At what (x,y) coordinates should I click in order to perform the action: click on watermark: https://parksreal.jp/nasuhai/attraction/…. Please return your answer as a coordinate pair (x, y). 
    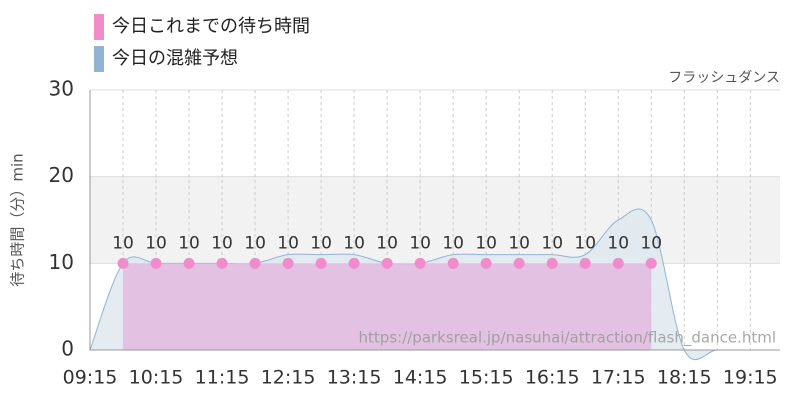
    Looking at the image, I should click on (567, 338).